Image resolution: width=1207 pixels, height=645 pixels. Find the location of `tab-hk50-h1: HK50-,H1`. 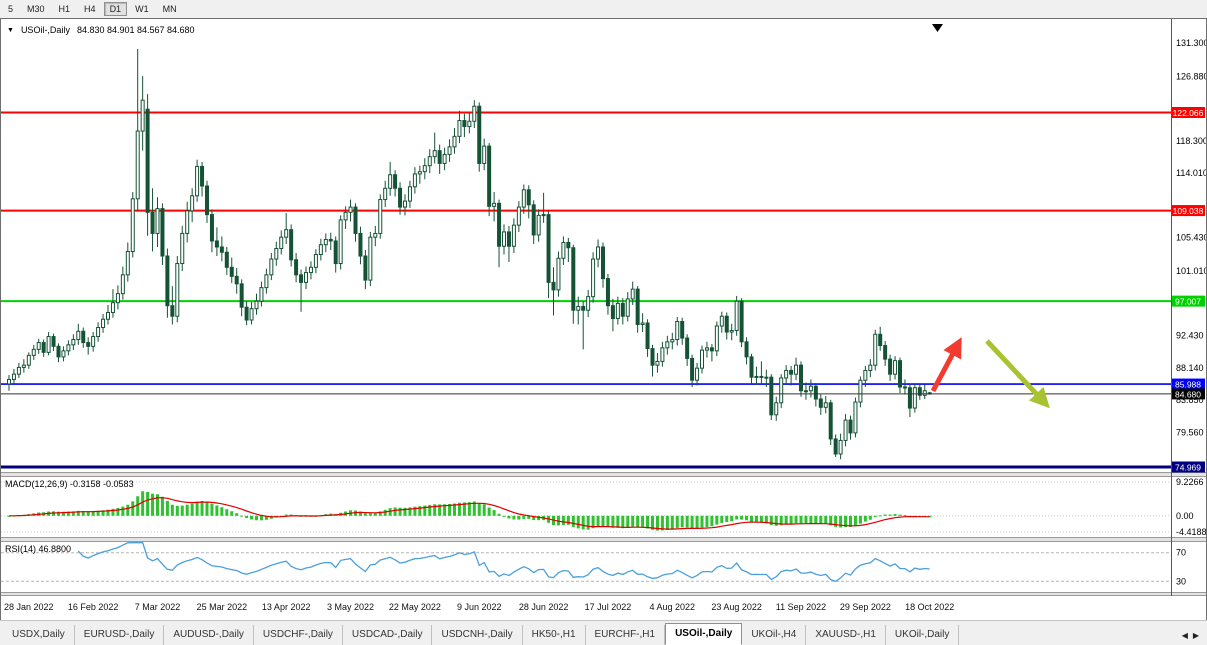

tab-hk50-h1: HK50-,H1 is located at coordinates (554, 635).